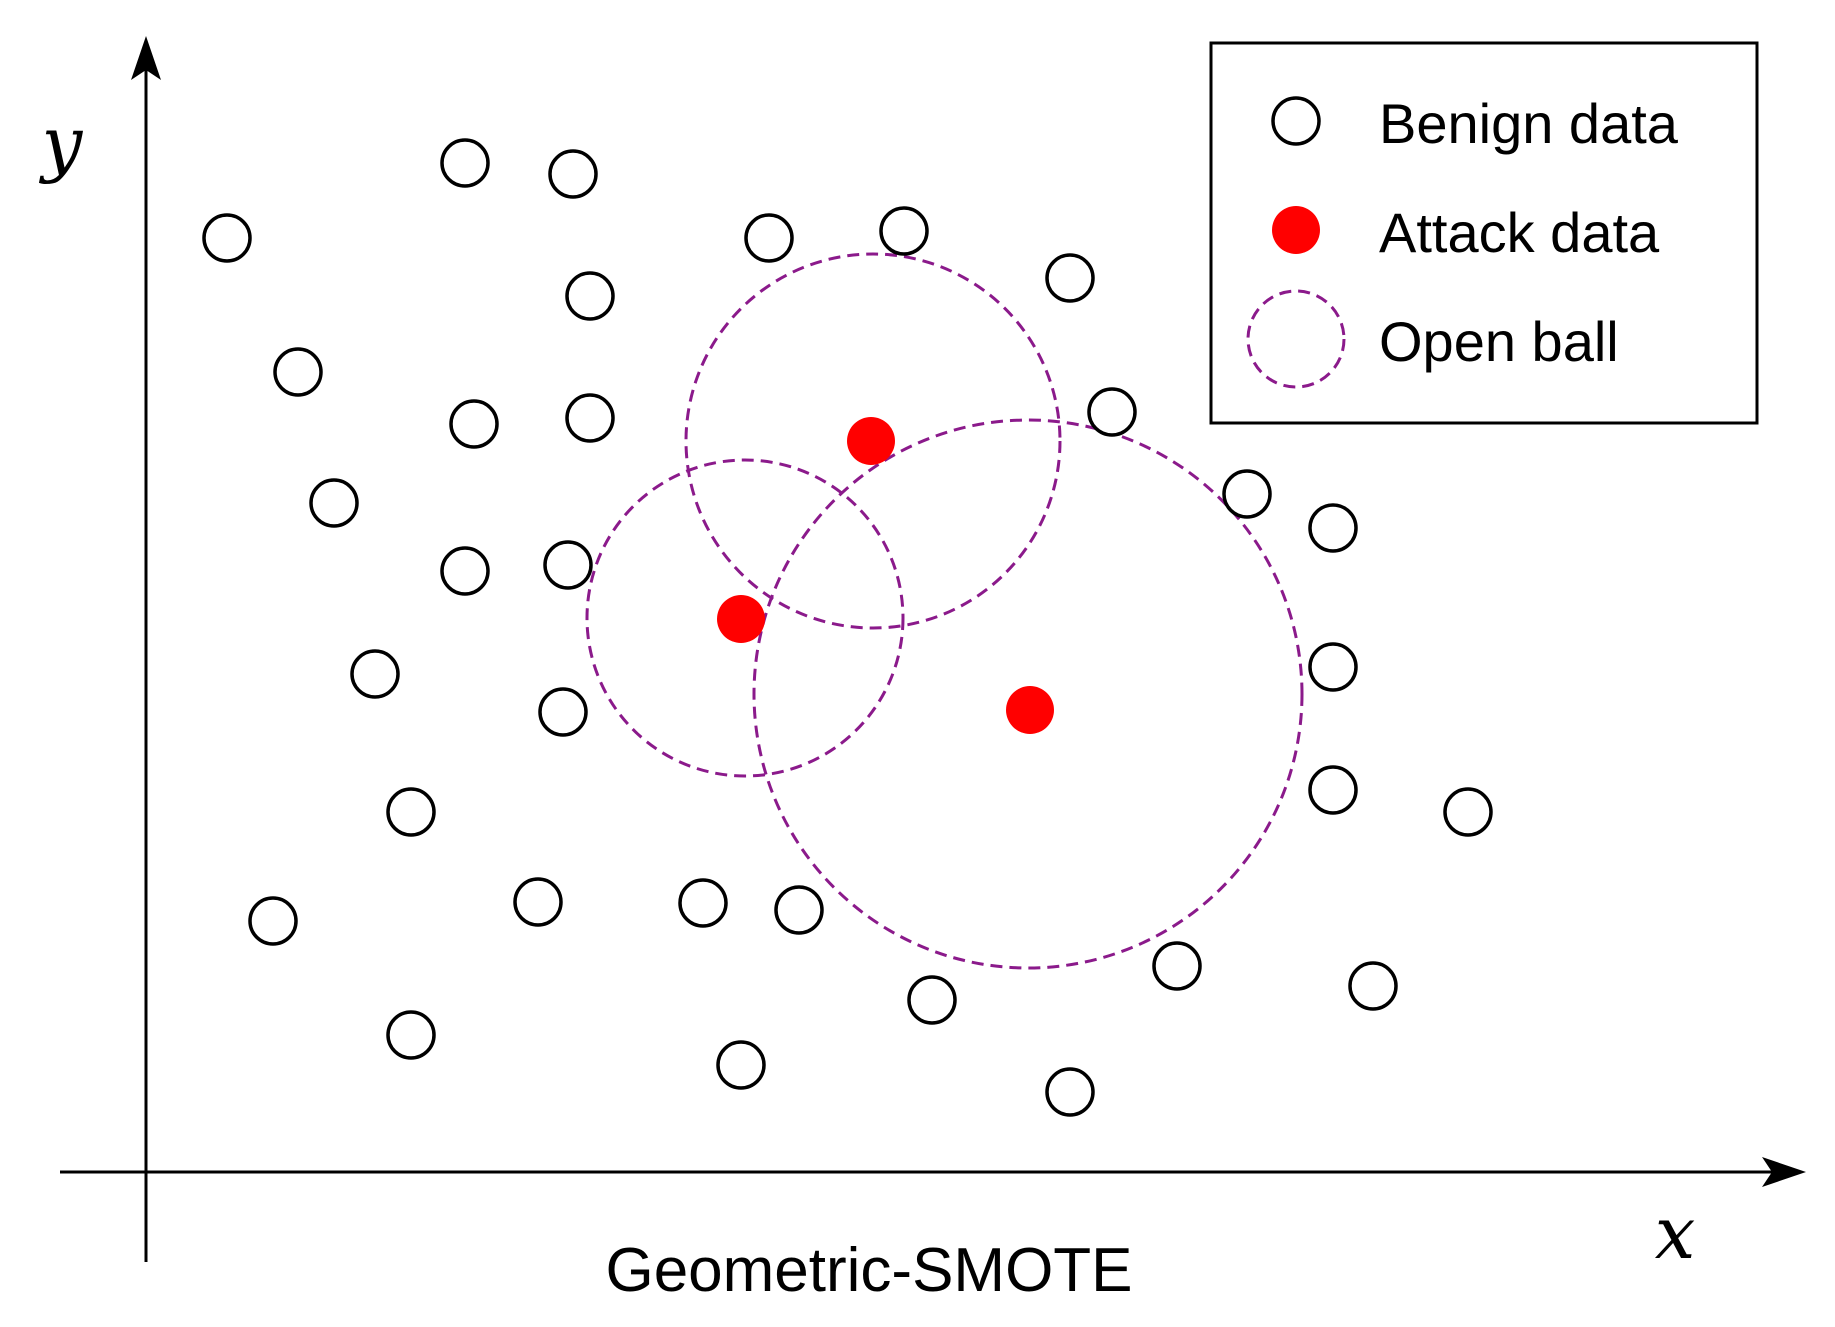 The height and width of the screenshot is (1327, 1835). Describe the element at coordinates (1519, 232) in the screenshot. I see `legend-label-attack: Attack data` at that location.